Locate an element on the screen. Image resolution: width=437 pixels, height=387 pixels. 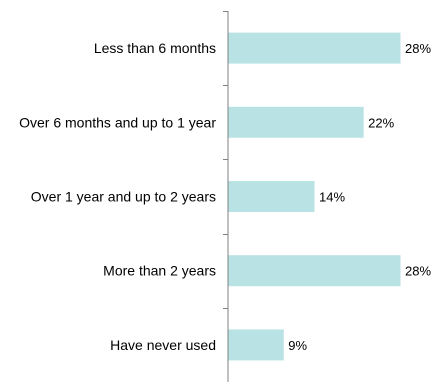
value-label: 9% is located at coordinates (297, 345).